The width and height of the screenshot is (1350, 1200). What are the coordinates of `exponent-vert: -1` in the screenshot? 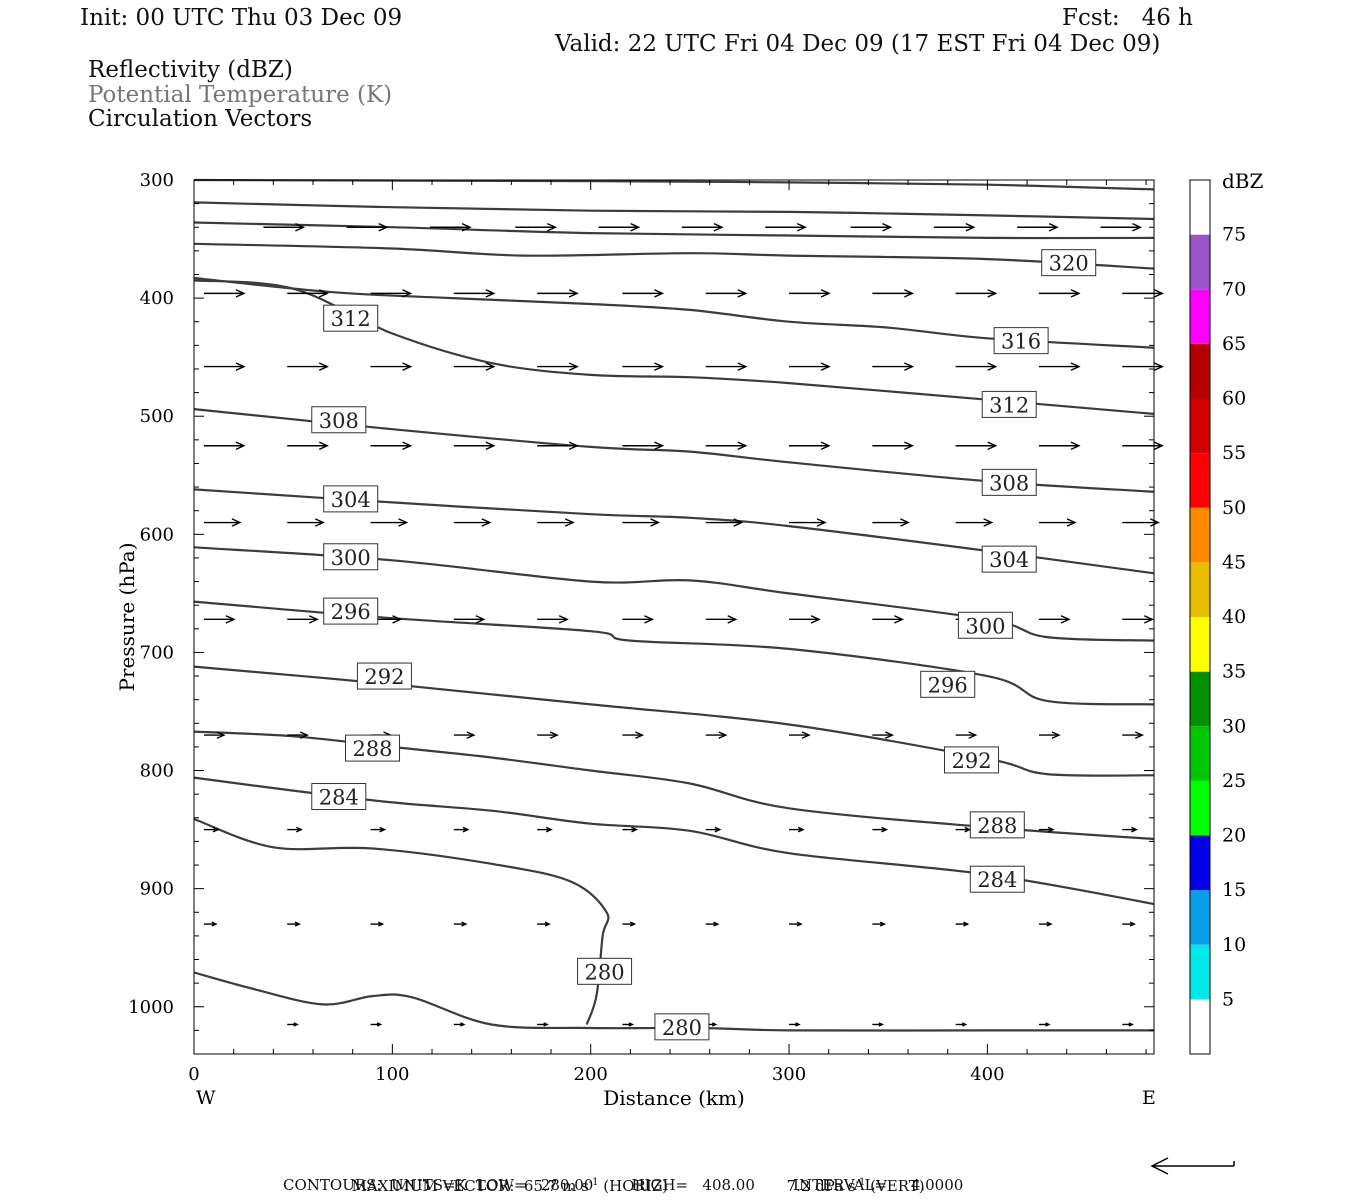 It's located at (860, 1182).